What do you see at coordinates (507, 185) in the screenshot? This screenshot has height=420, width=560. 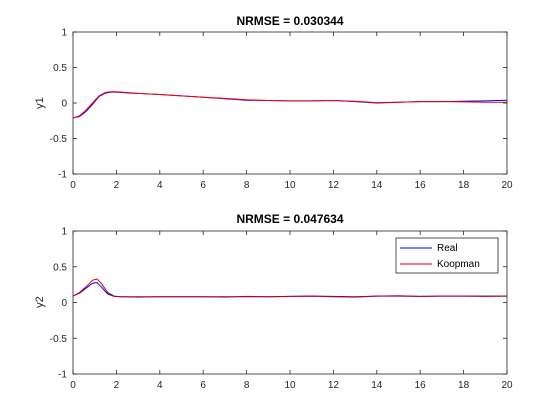 I see `plot-y1-x-tick-label: 20` at bounding box center [507, 185].